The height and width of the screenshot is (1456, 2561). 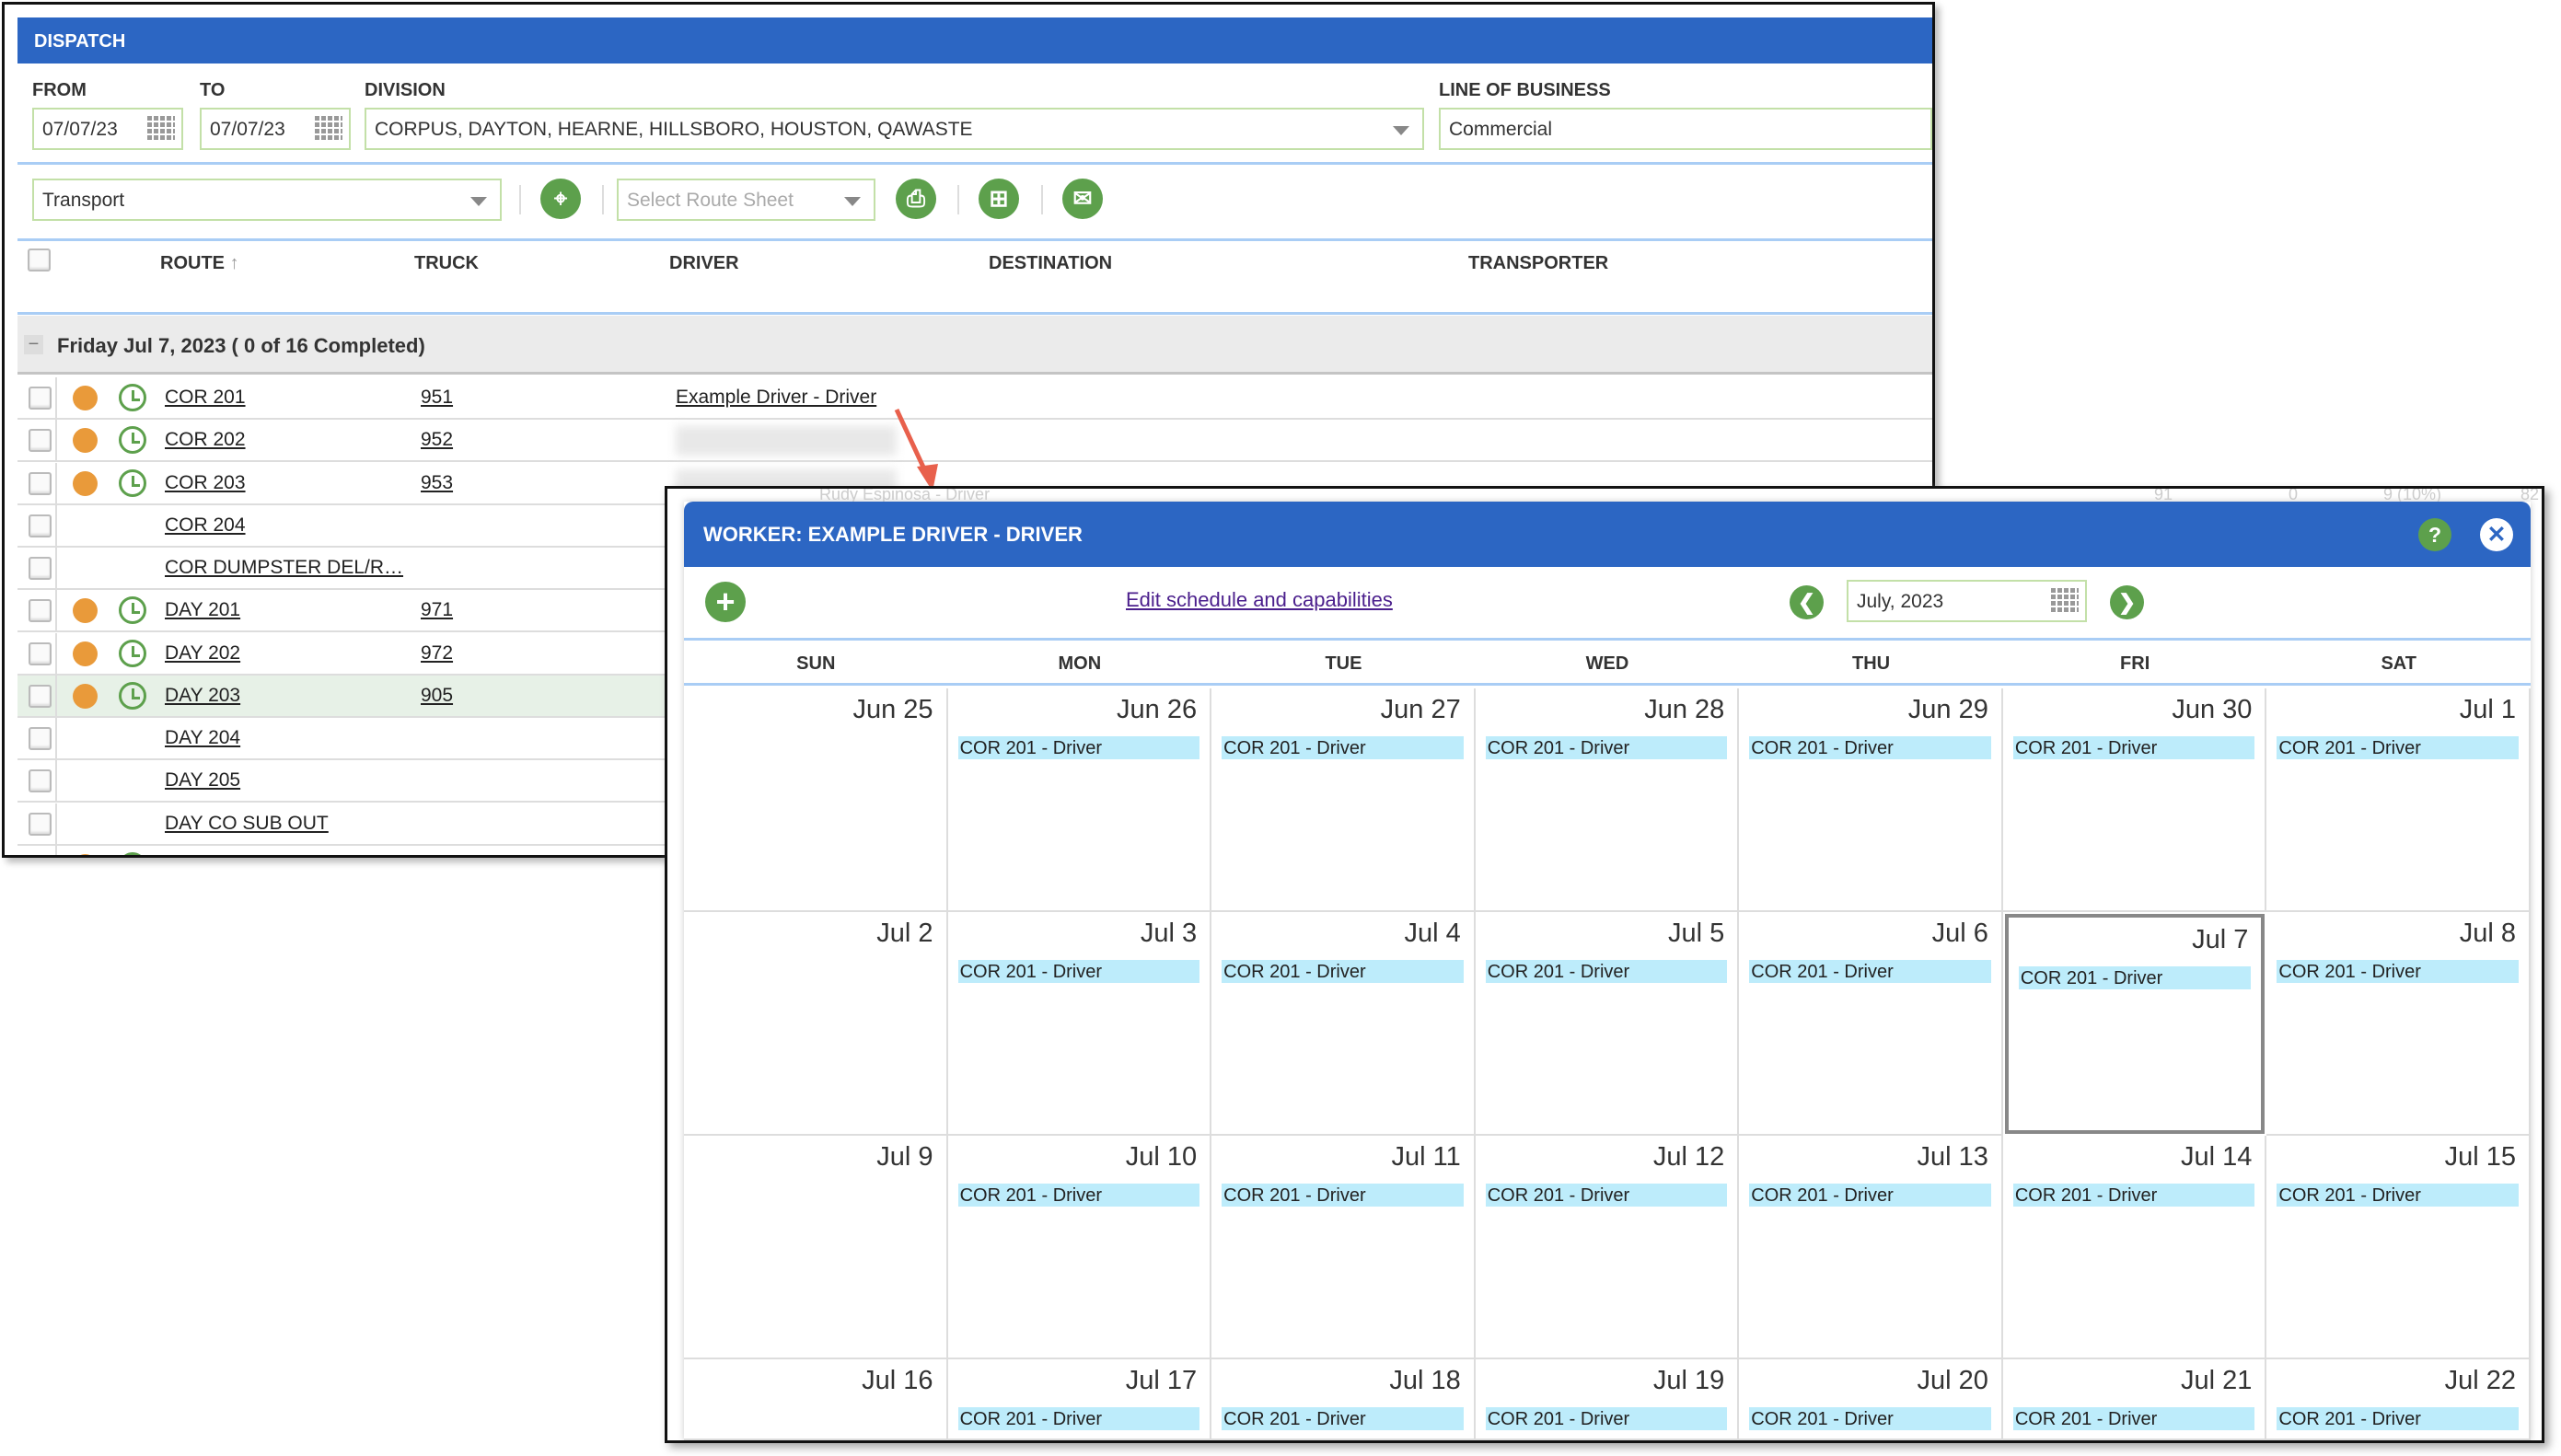 I want to click on column-route: ROUTE ↑, so click(x=199, y=263).